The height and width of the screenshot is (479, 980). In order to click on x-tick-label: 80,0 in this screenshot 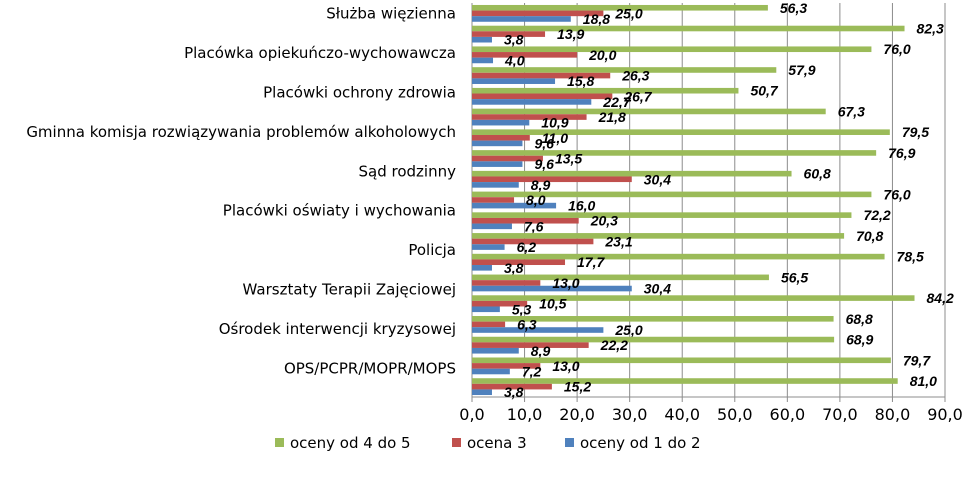, I will do `click(893, 414)`.